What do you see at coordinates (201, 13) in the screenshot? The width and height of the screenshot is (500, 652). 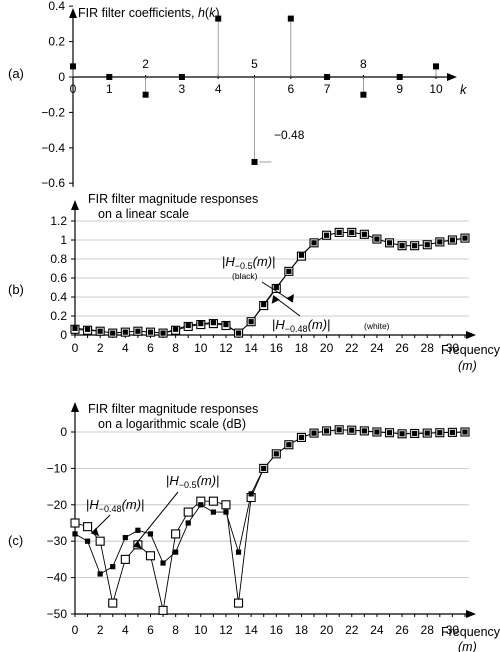 I see `panel-a-title-var: h` at bounding box center [201, 13].